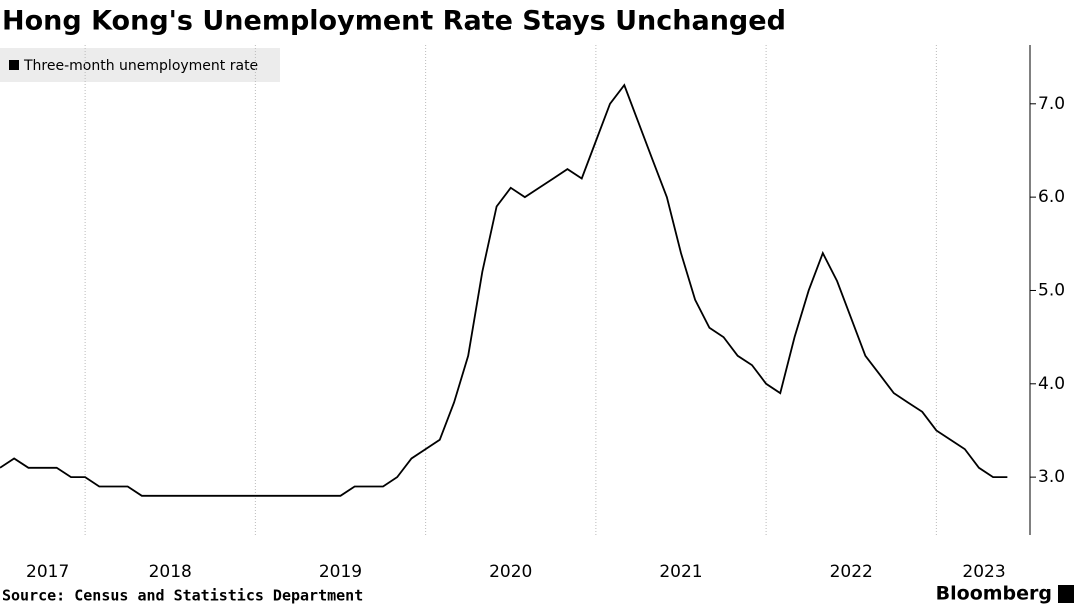 This screenshot has width=1080, height=608. Describe the element at coordinates (1051, 197) in the screenshot. I see `y-tick-label: 6.0` at that location.